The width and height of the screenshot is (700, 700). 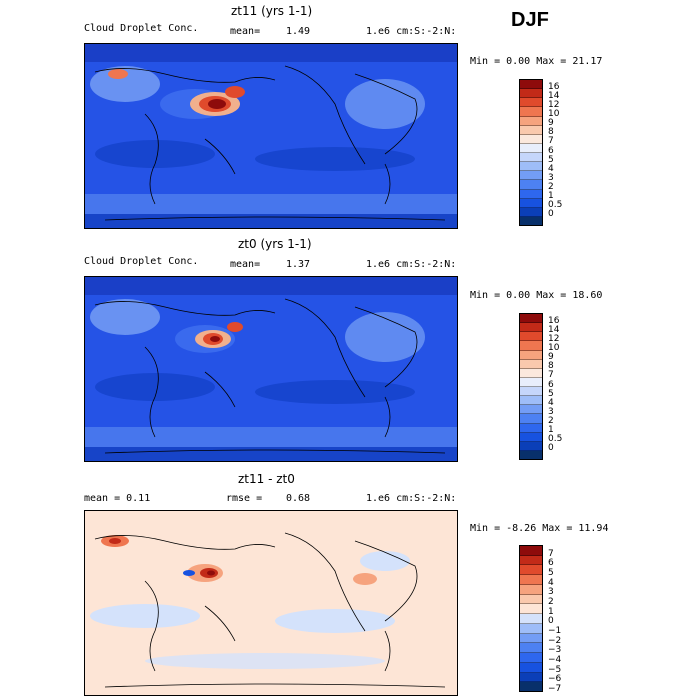 I want to click on panel1-units: 1.e6 cm:S:-2:N:, so click(x=411, y=31).